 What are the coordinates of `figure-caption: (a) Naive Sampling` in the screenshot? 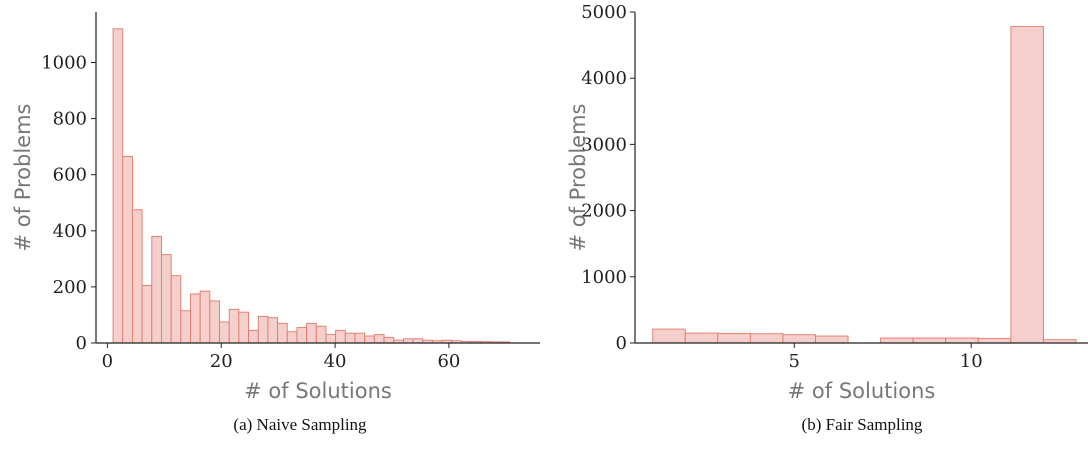 It's located at (300, 424).